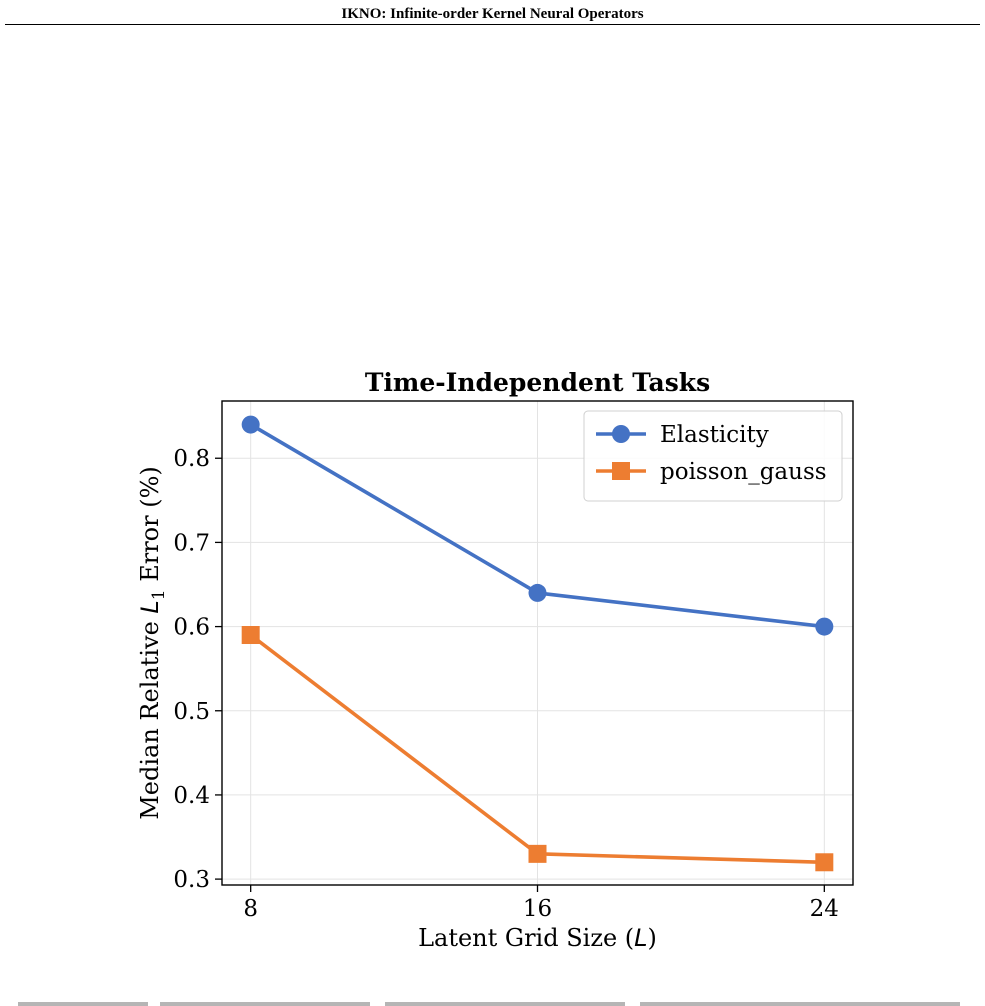 The image size is (985, 1006). Describe the element at coordinates (492, 1003) in the screenshot. I see `cropped-text-line` at that location.